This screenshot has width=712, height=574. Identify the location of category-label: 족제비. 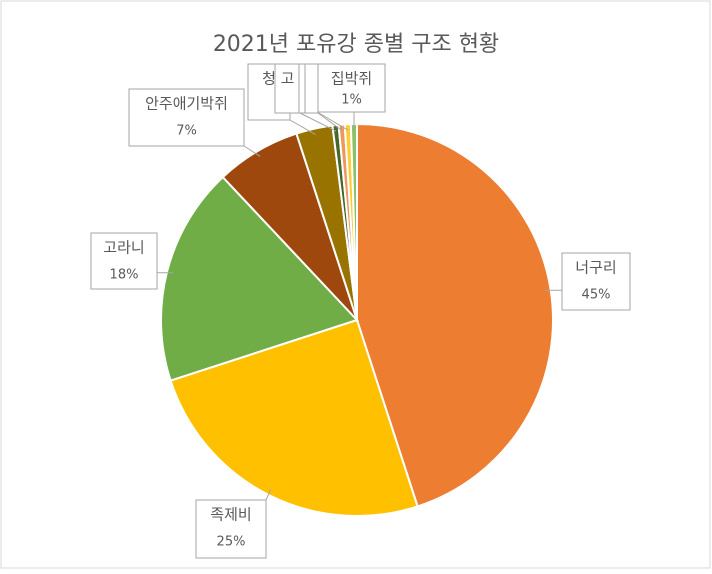
(230, 515).